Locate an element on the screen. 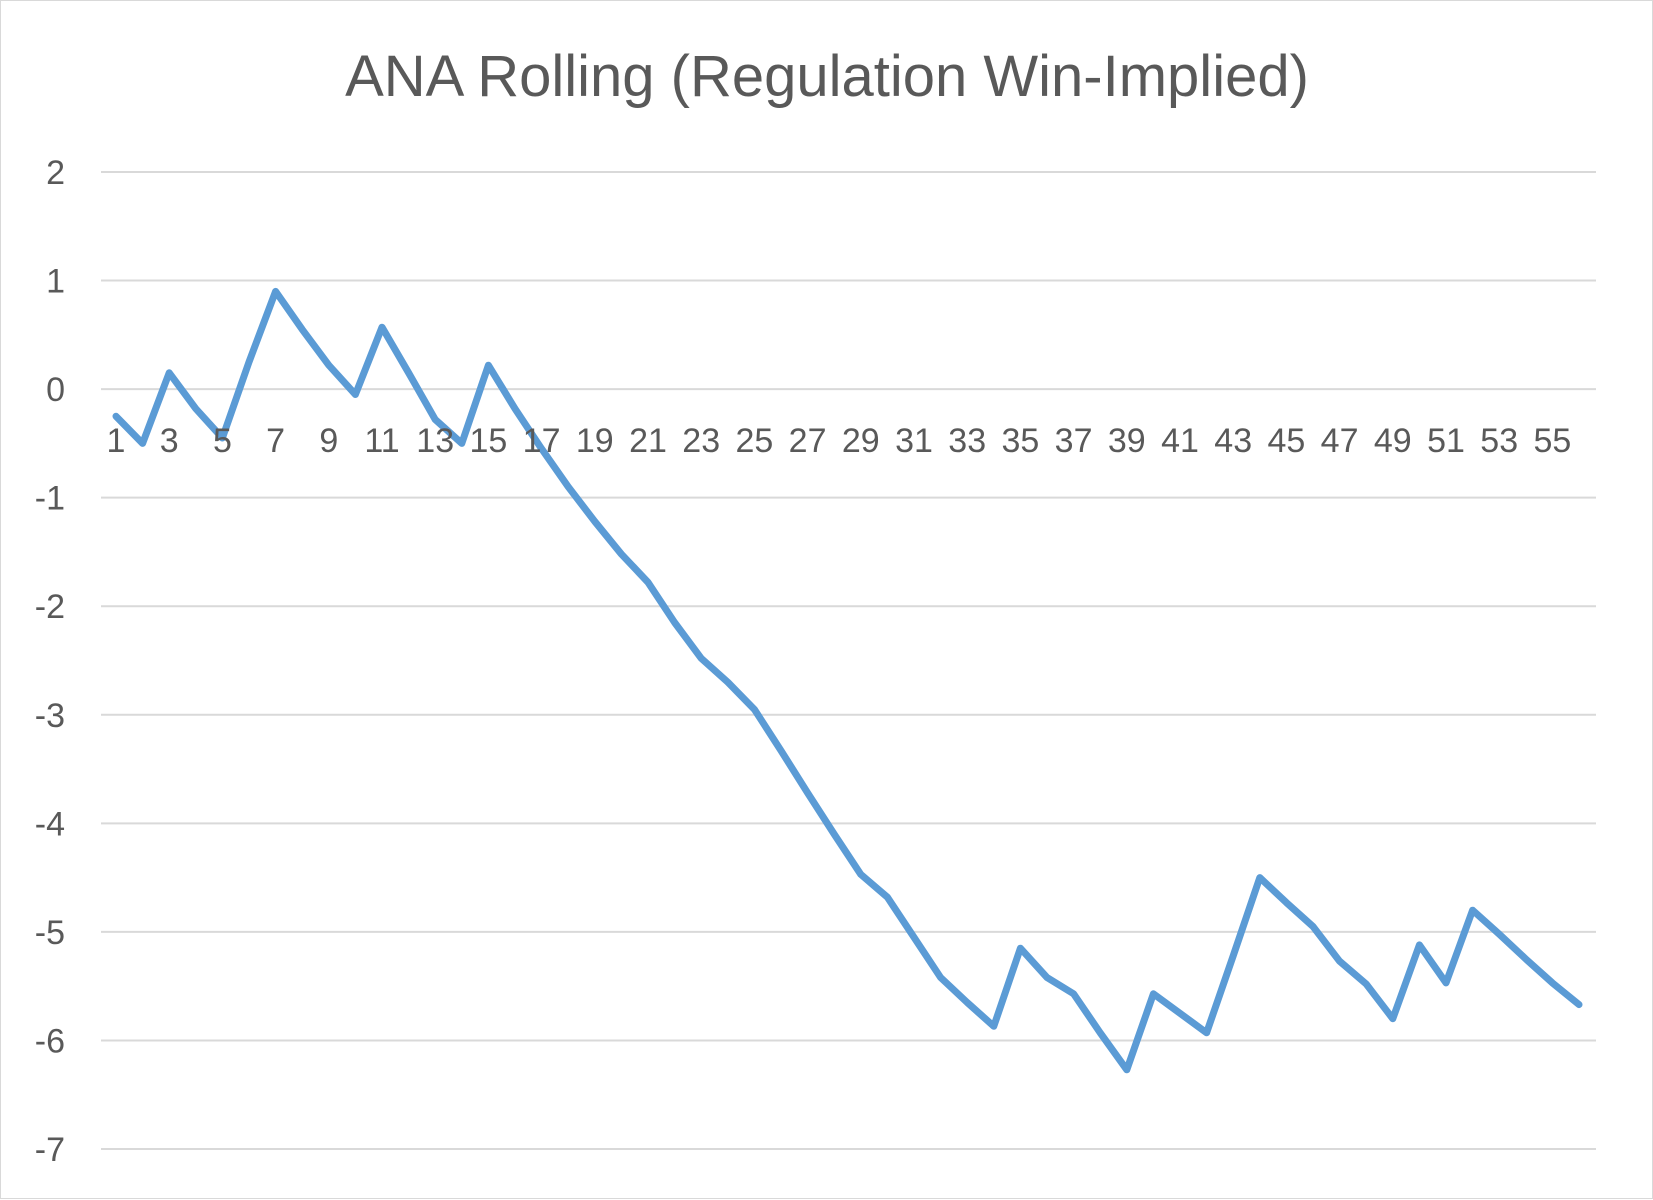 The height and width of the screenshot is (1200, 1653). x-tick-label: 19 is located at coordinates (595, 441).